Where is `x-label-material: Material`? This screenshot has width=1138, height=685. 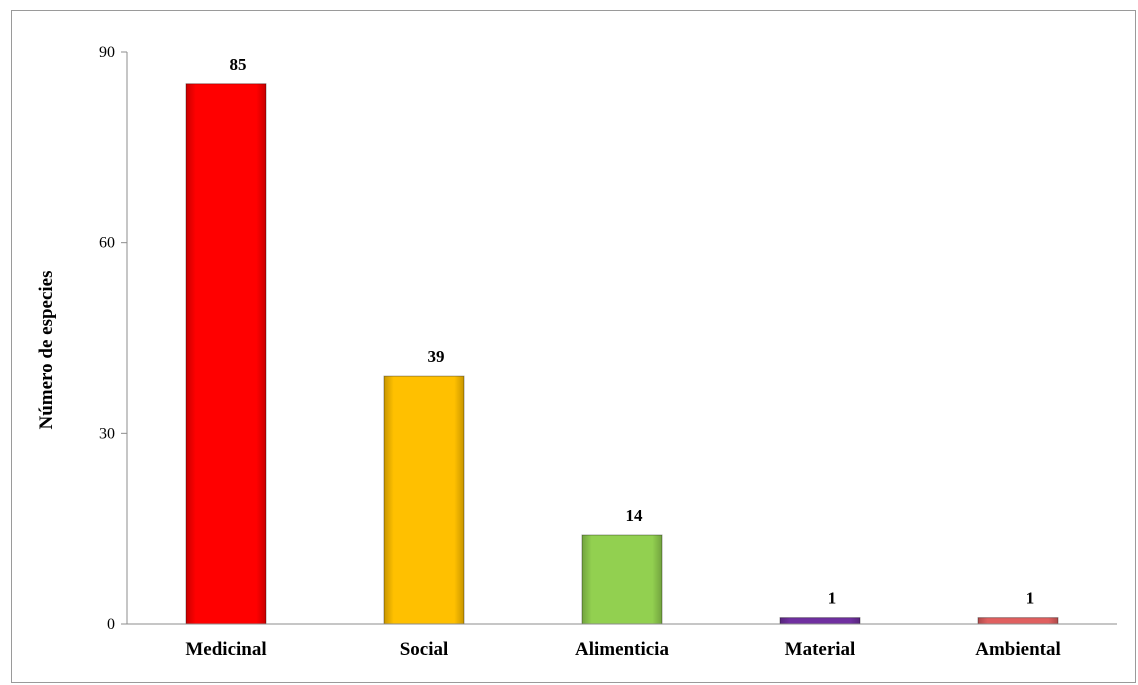 x-label-material: Material is located at coordinates (820, 649).